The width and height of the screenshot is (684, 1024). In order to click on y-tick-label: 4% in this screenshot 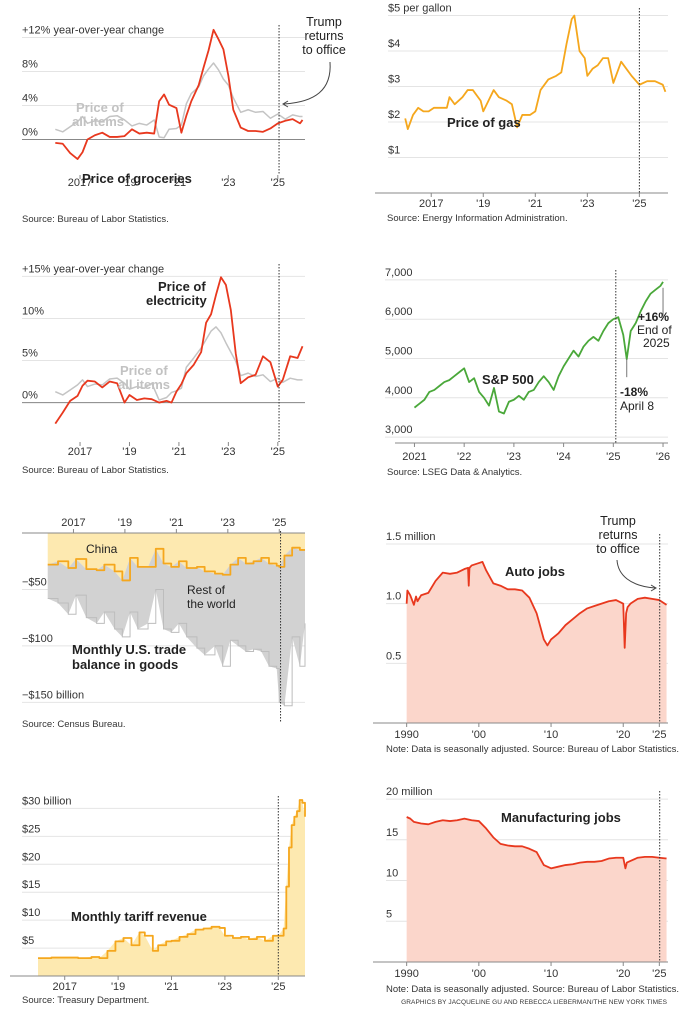, I will do `click(30, 99)`.